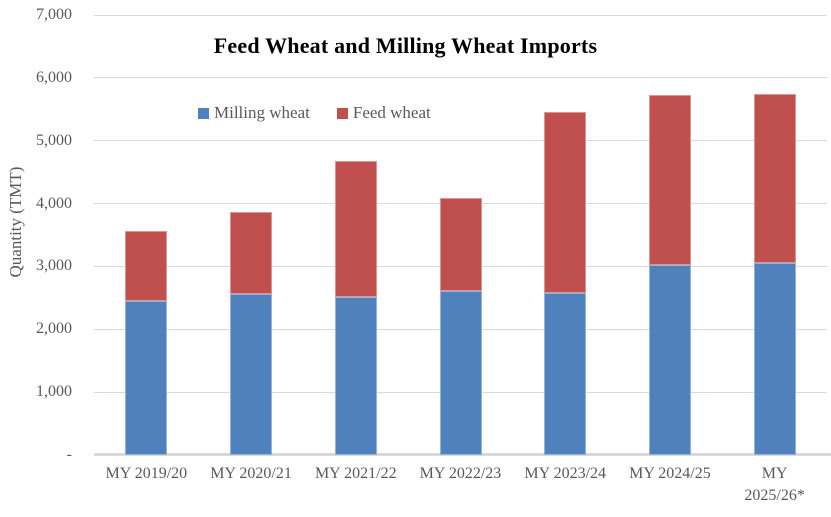  Describe the element at coordinates (355, 473) in the screenshot. I see `x-axis-label: MY 2021/22` at that location.